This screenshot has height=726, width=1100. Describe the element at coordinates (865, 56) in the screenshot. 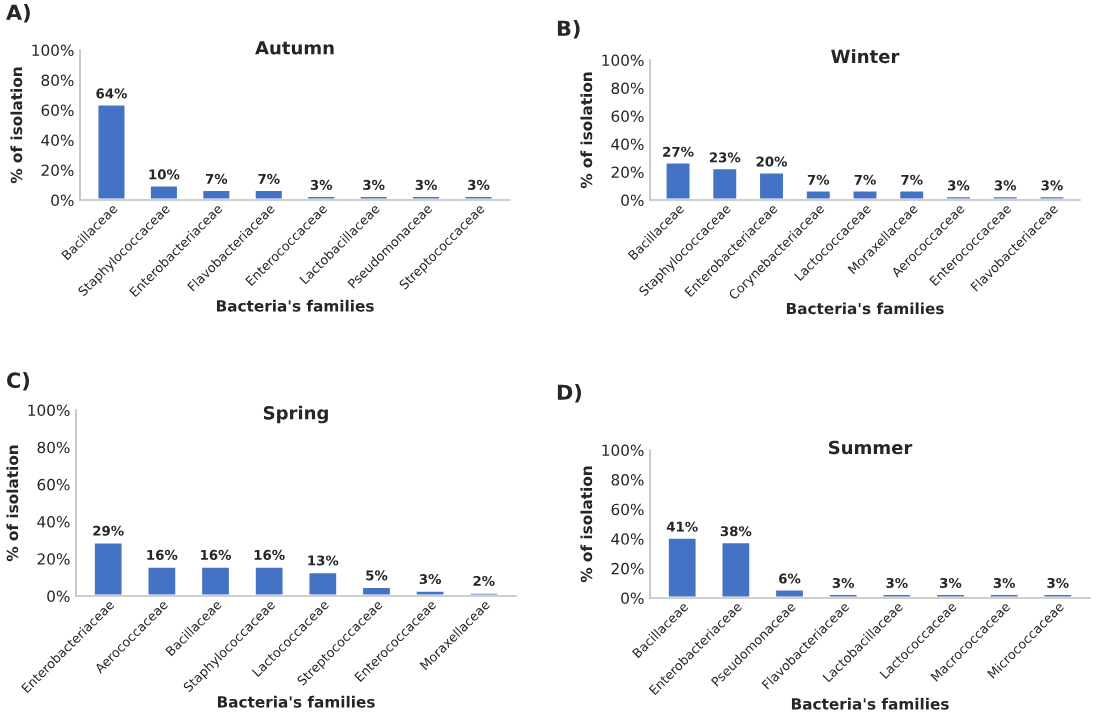

I see `chart-title: Winter` at that location.